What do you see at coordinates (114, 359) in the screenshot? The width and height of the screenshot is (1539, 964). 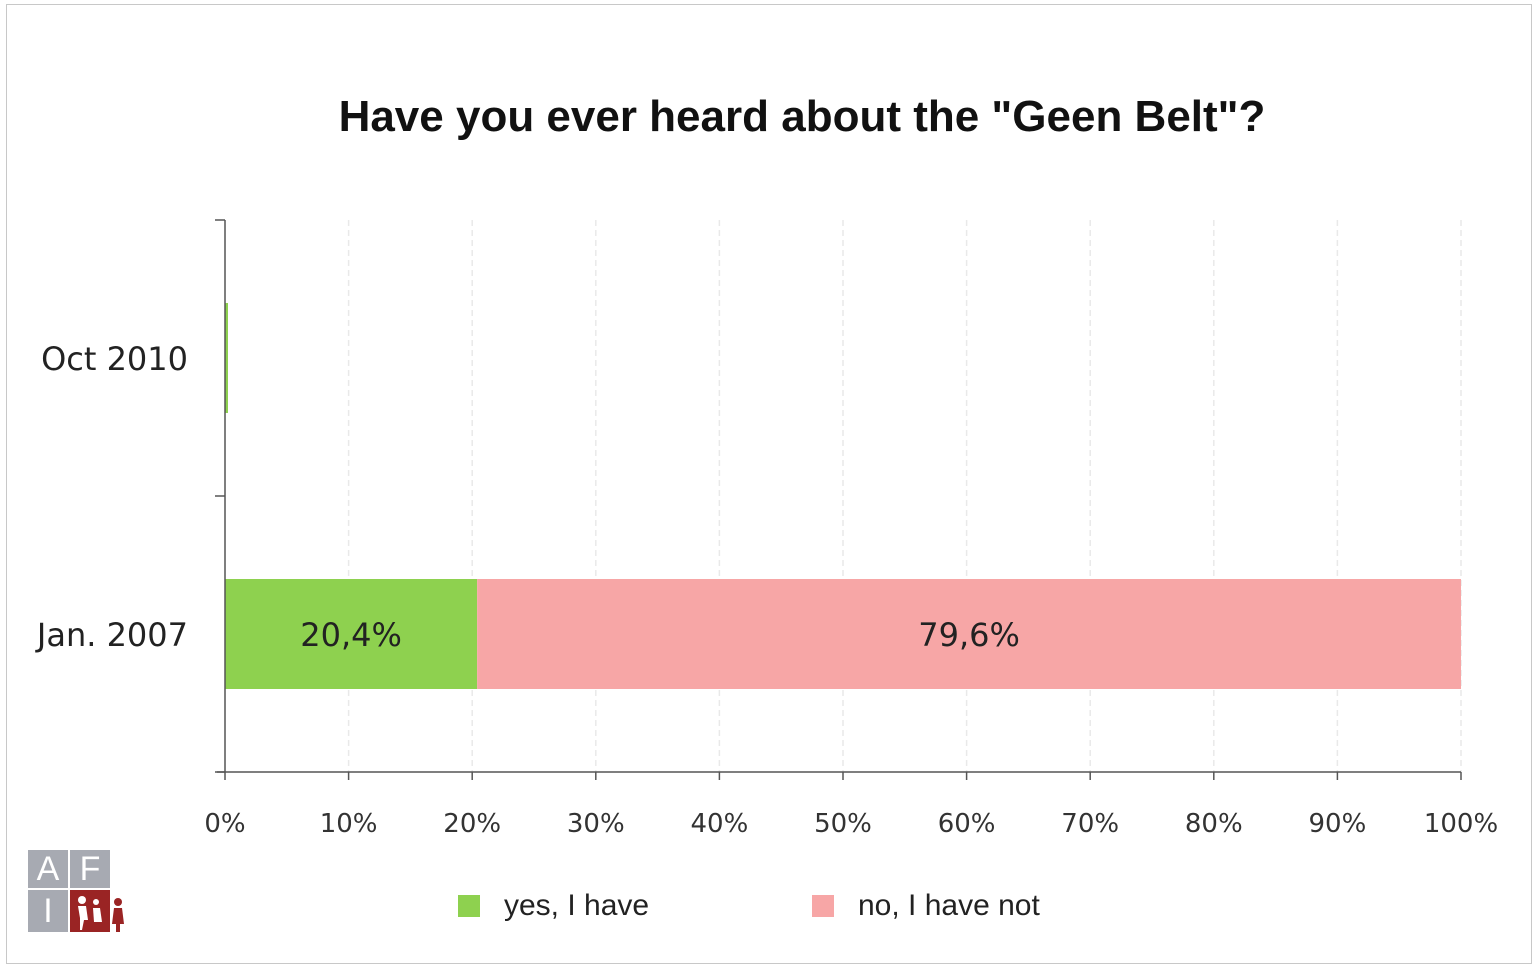 I see `y-category-label: Oct 2010` at bounding box center [114, 359].